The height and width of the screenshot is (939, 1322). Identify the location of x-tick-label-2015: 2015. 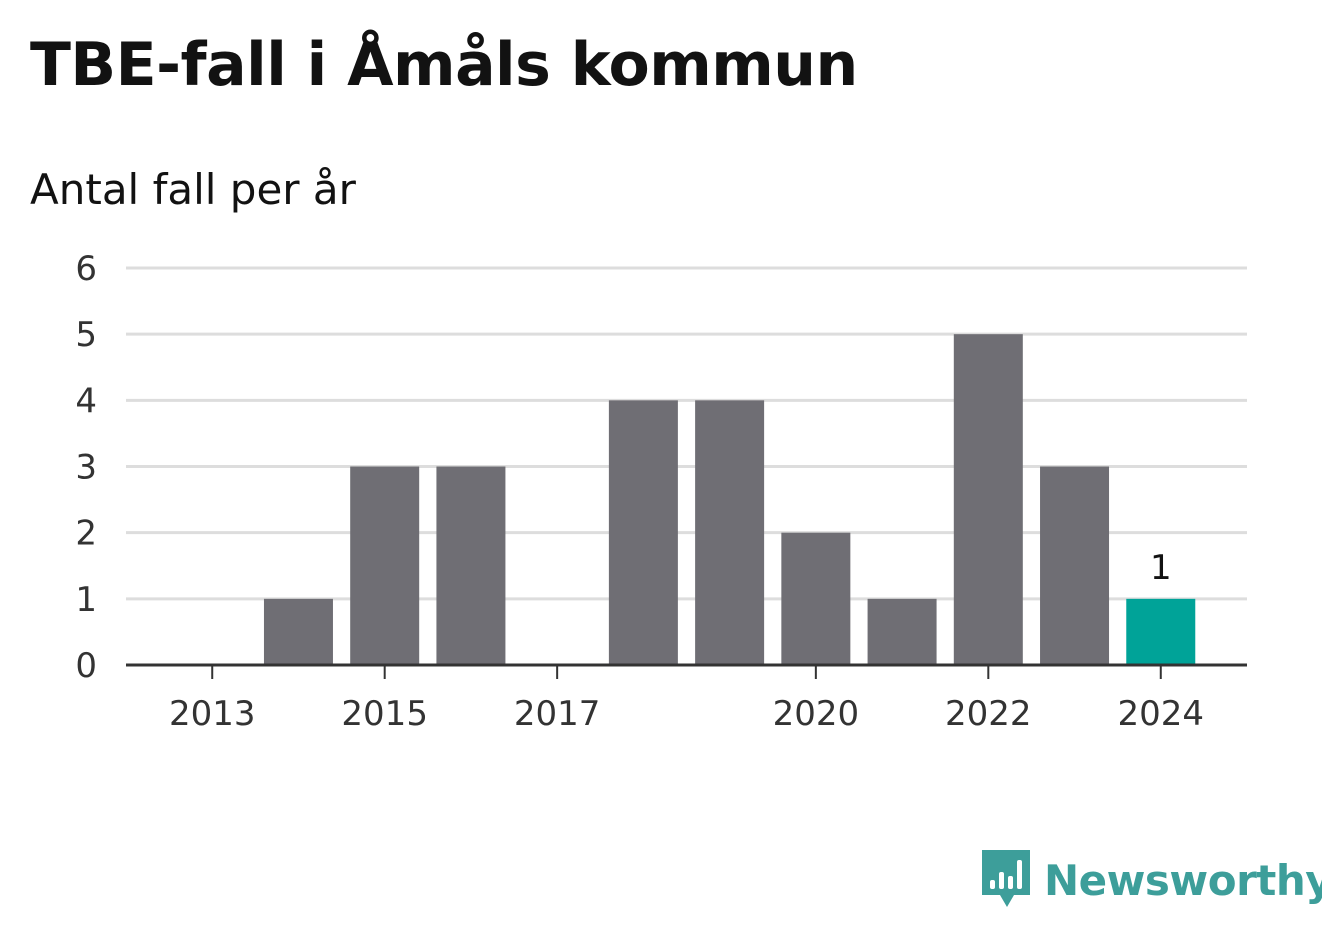
(384, 714).